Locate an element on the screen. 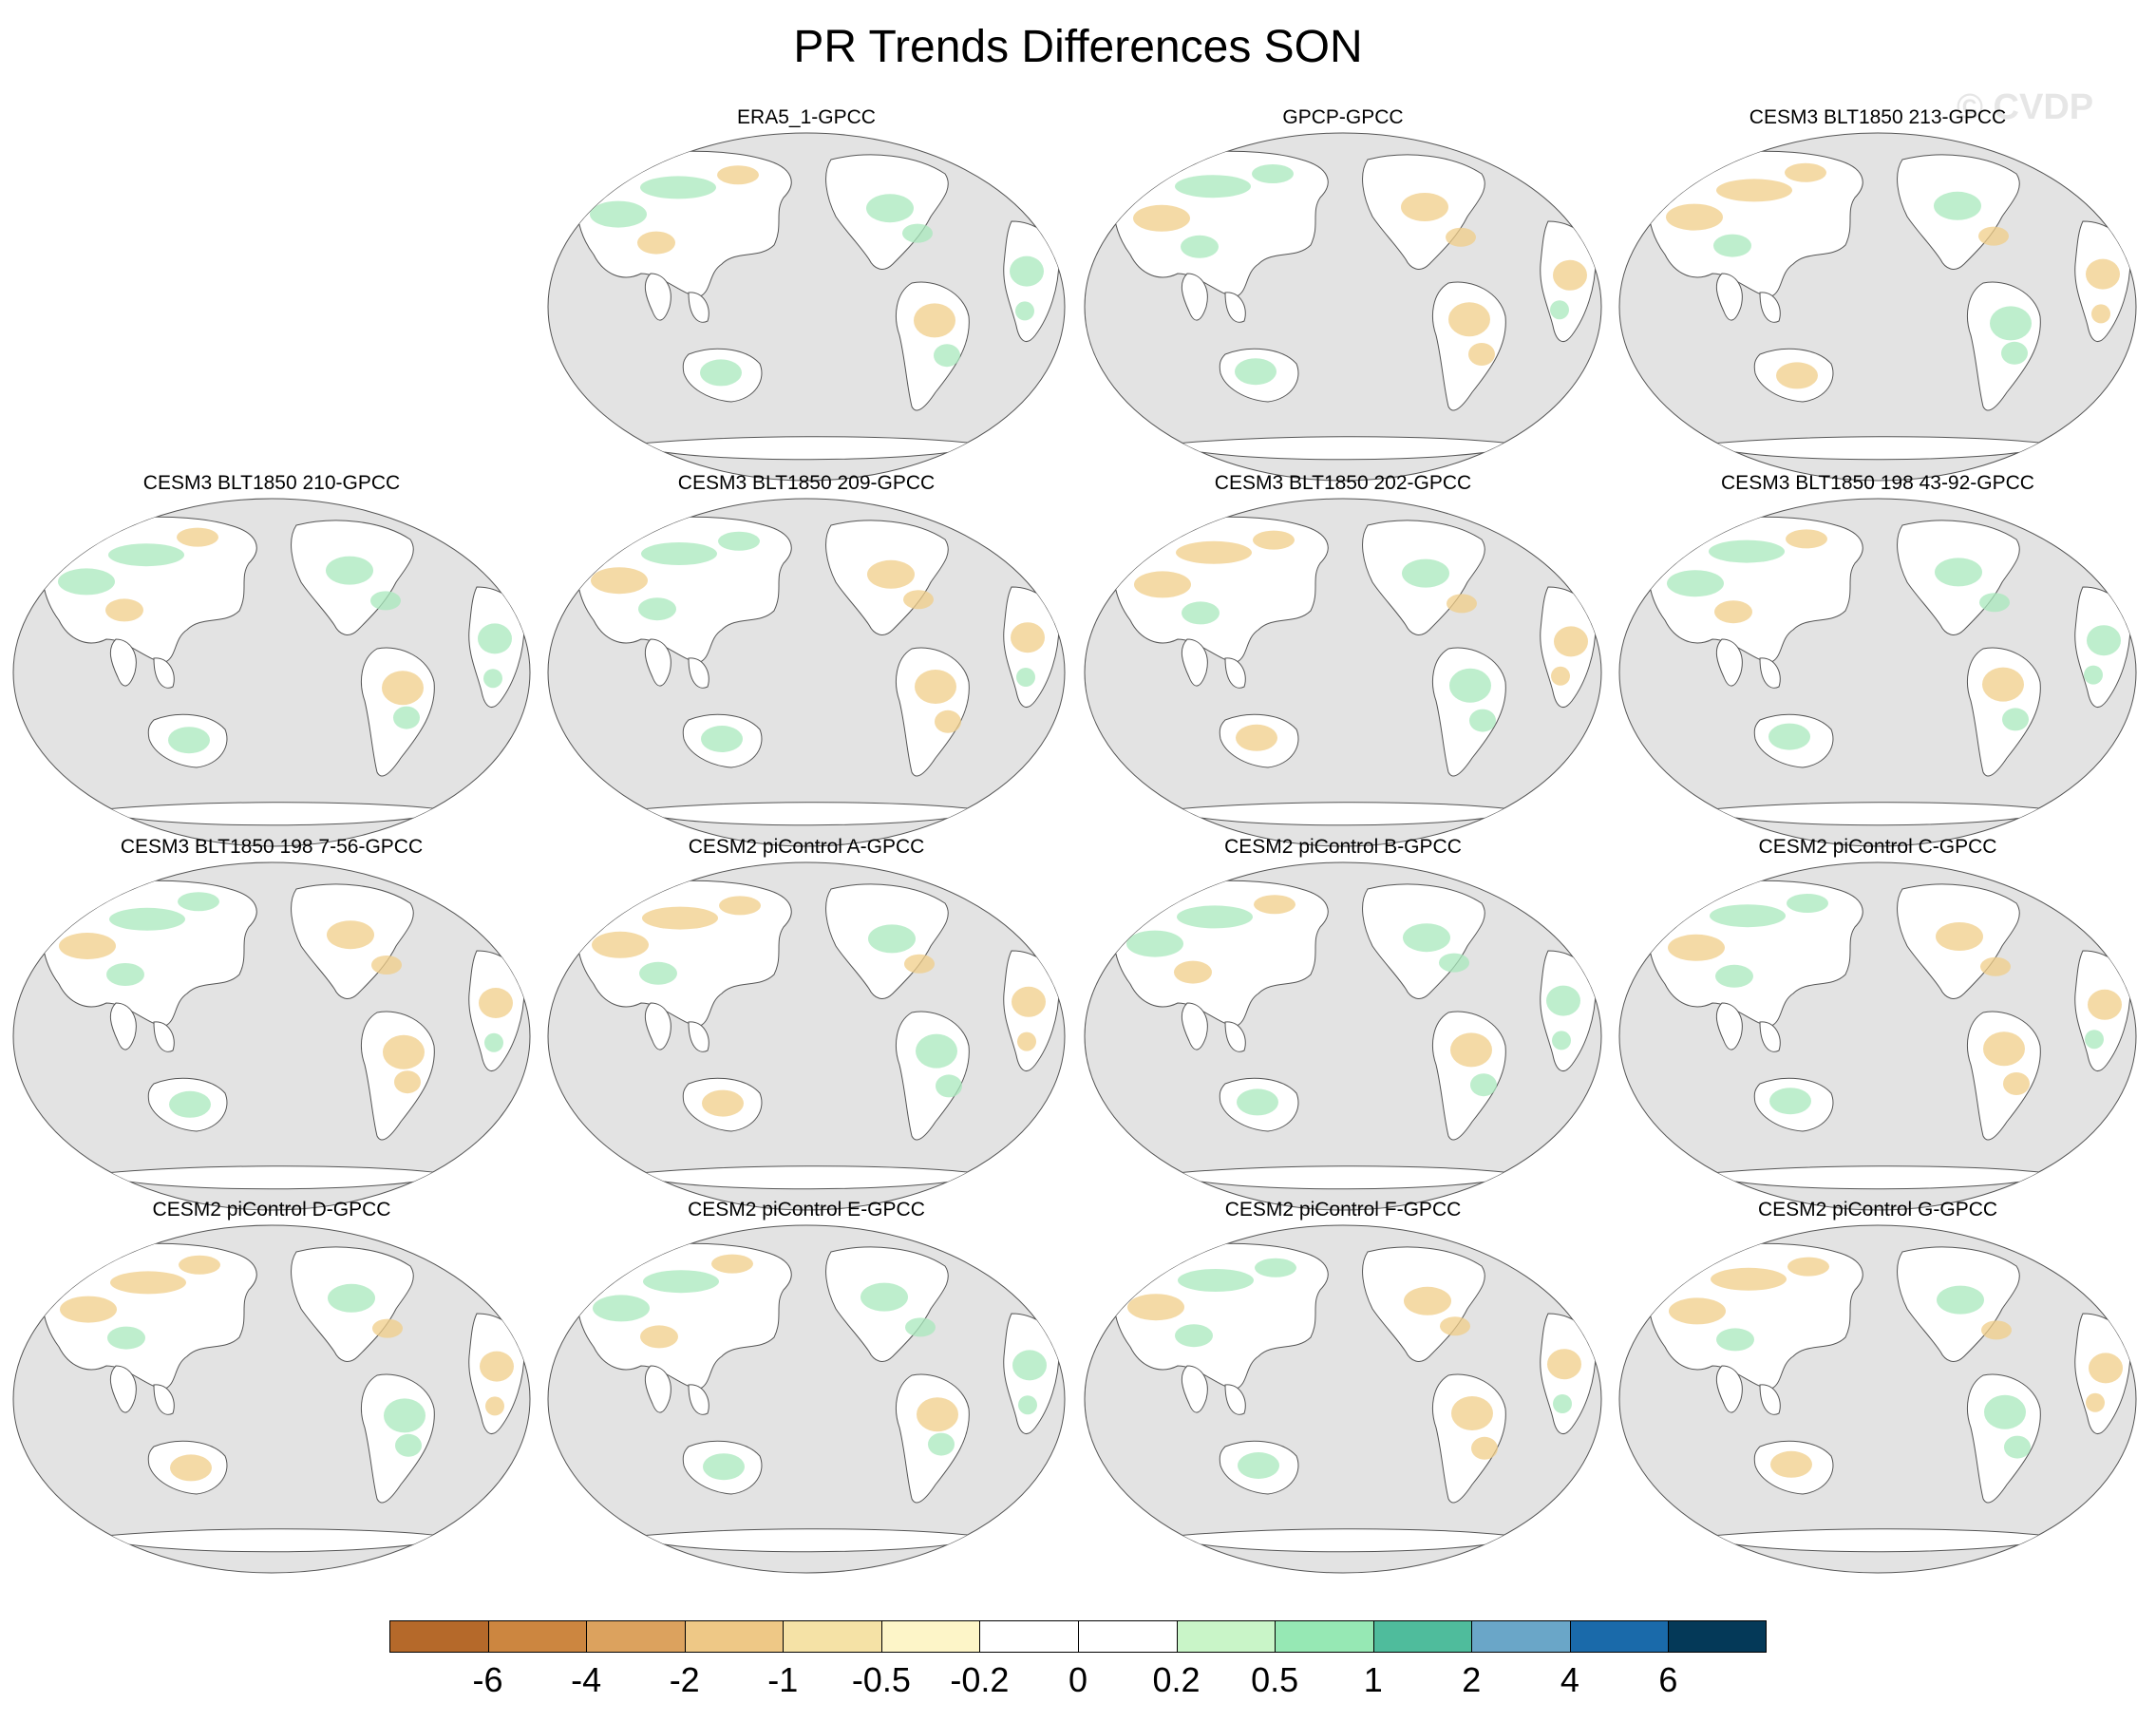 This screenshot has width=2156, height=1722. map-panel: CESM2 piControl B-GPCC is located at coordinates (1343, 1026).